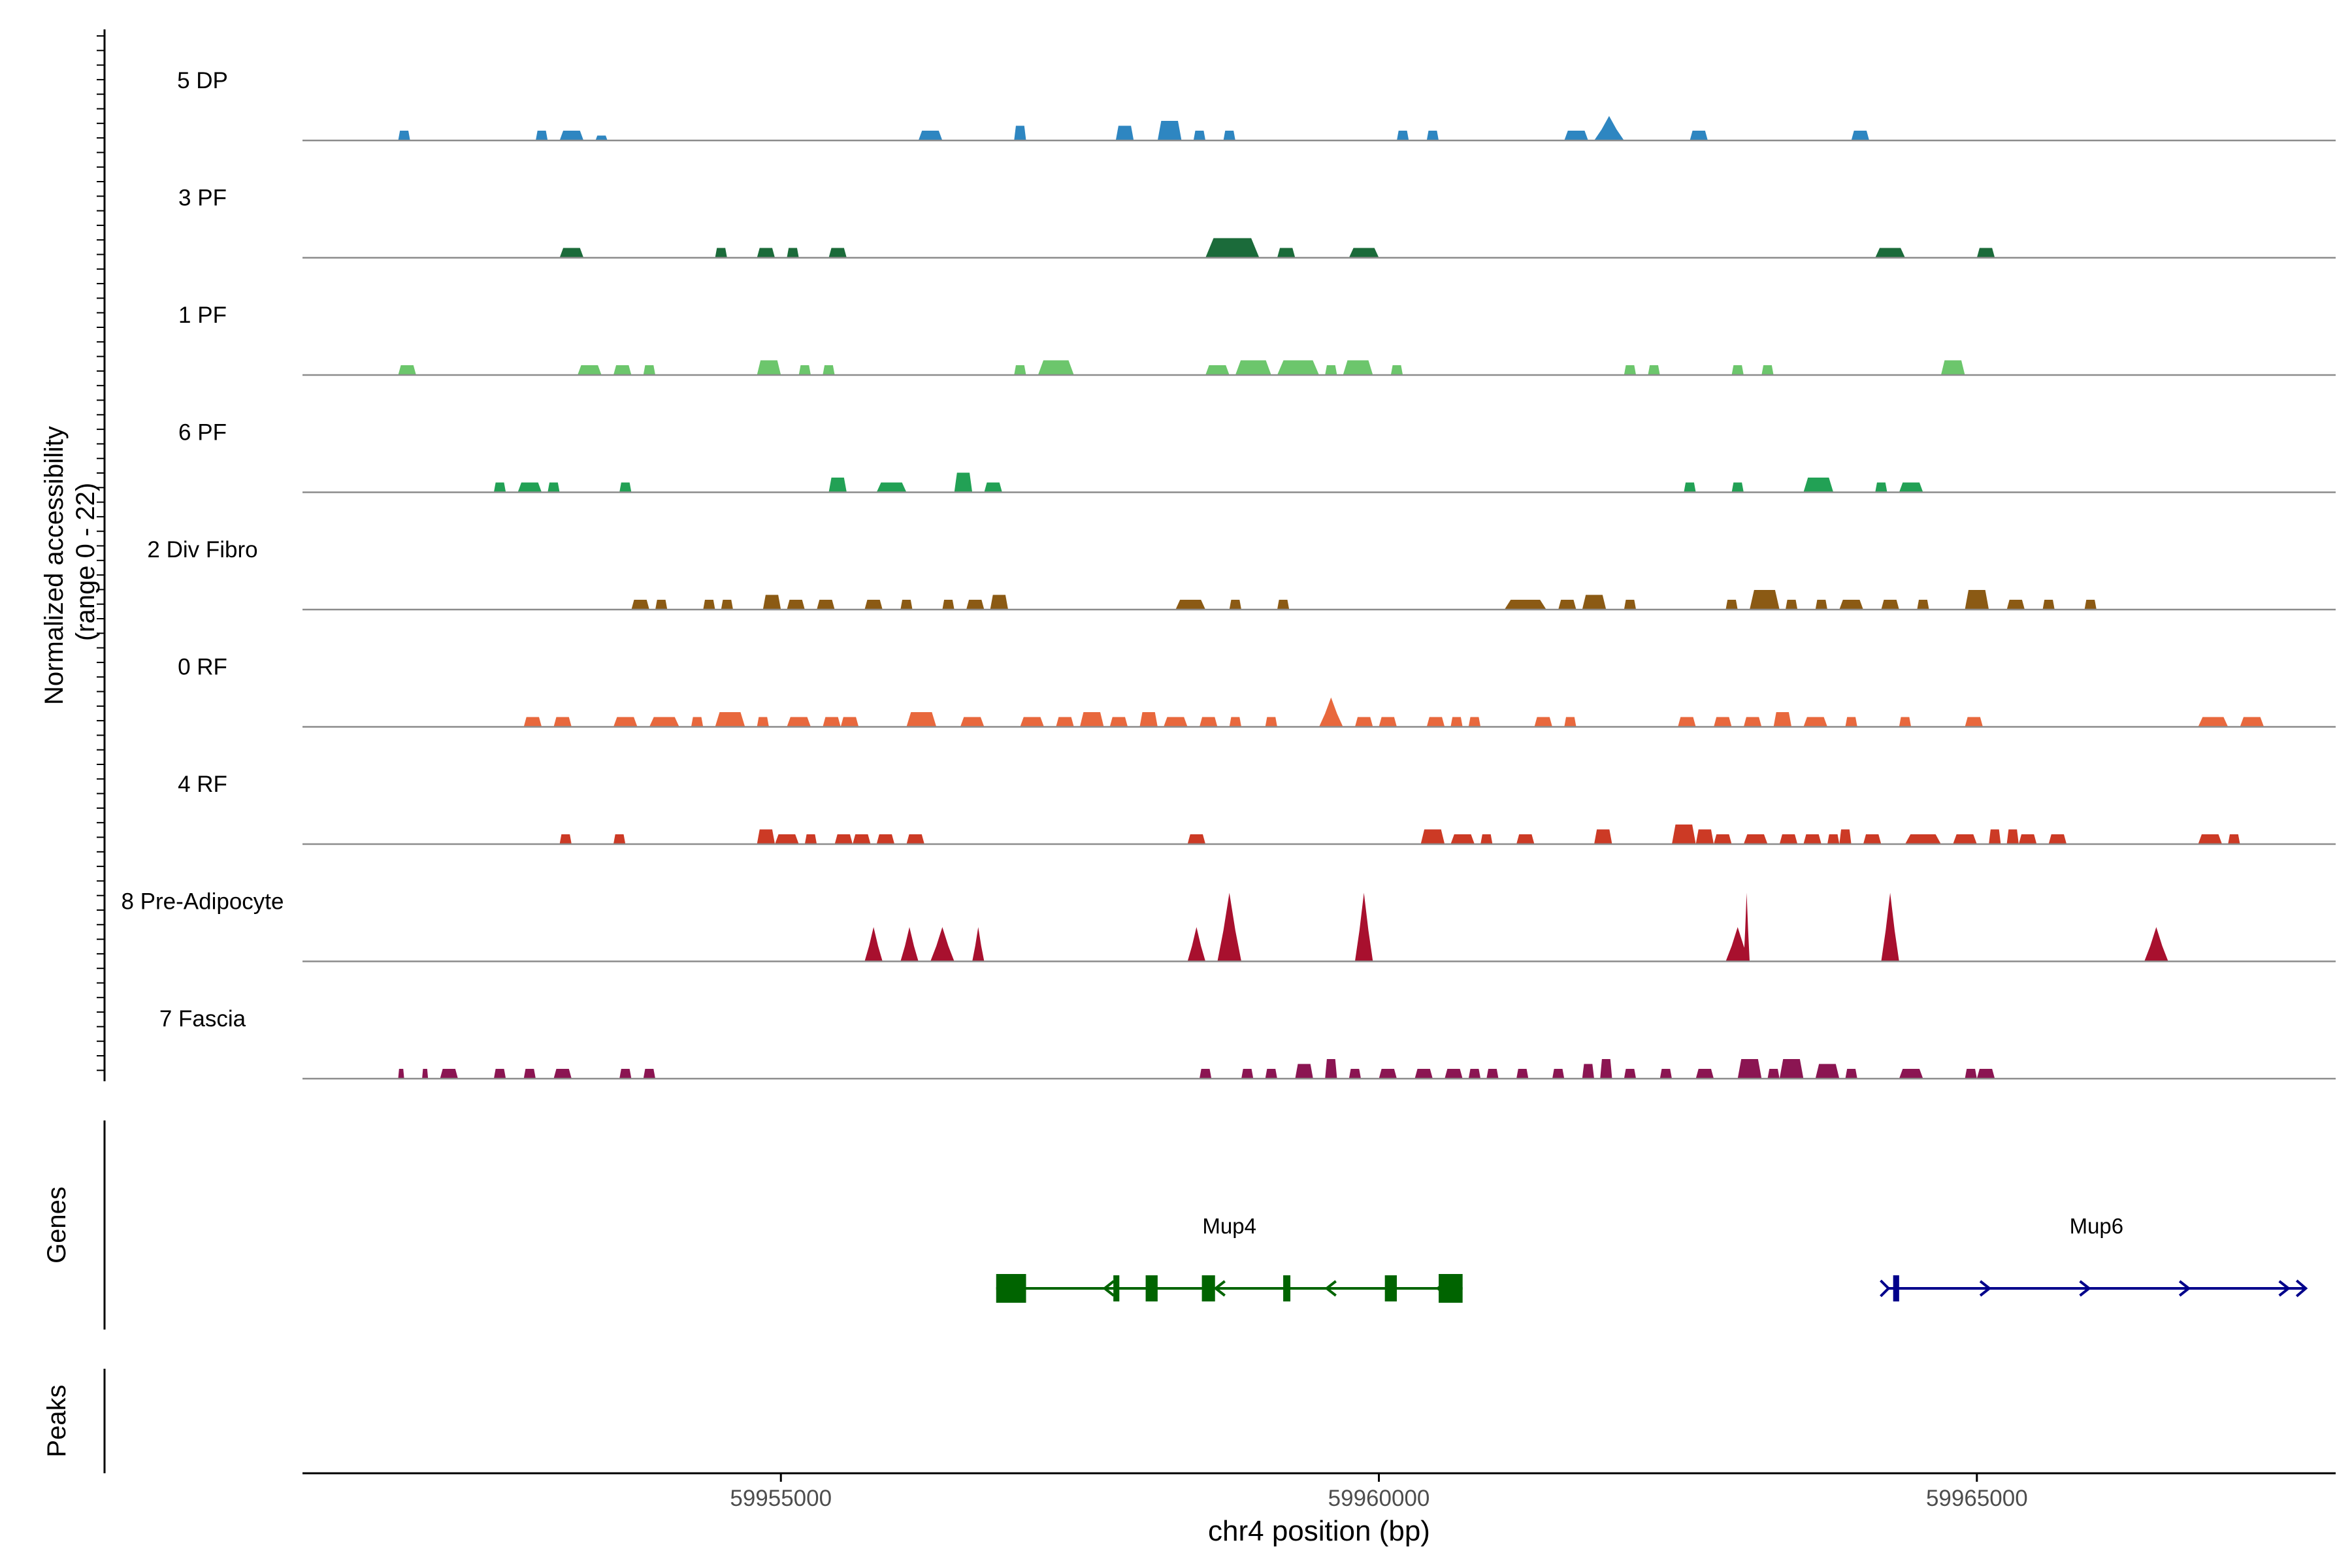  What do you see at coordinates (1257, 691) in the screenshot?
I see `track-0-rf: 0 RF` at bounding box center [1257, 691].